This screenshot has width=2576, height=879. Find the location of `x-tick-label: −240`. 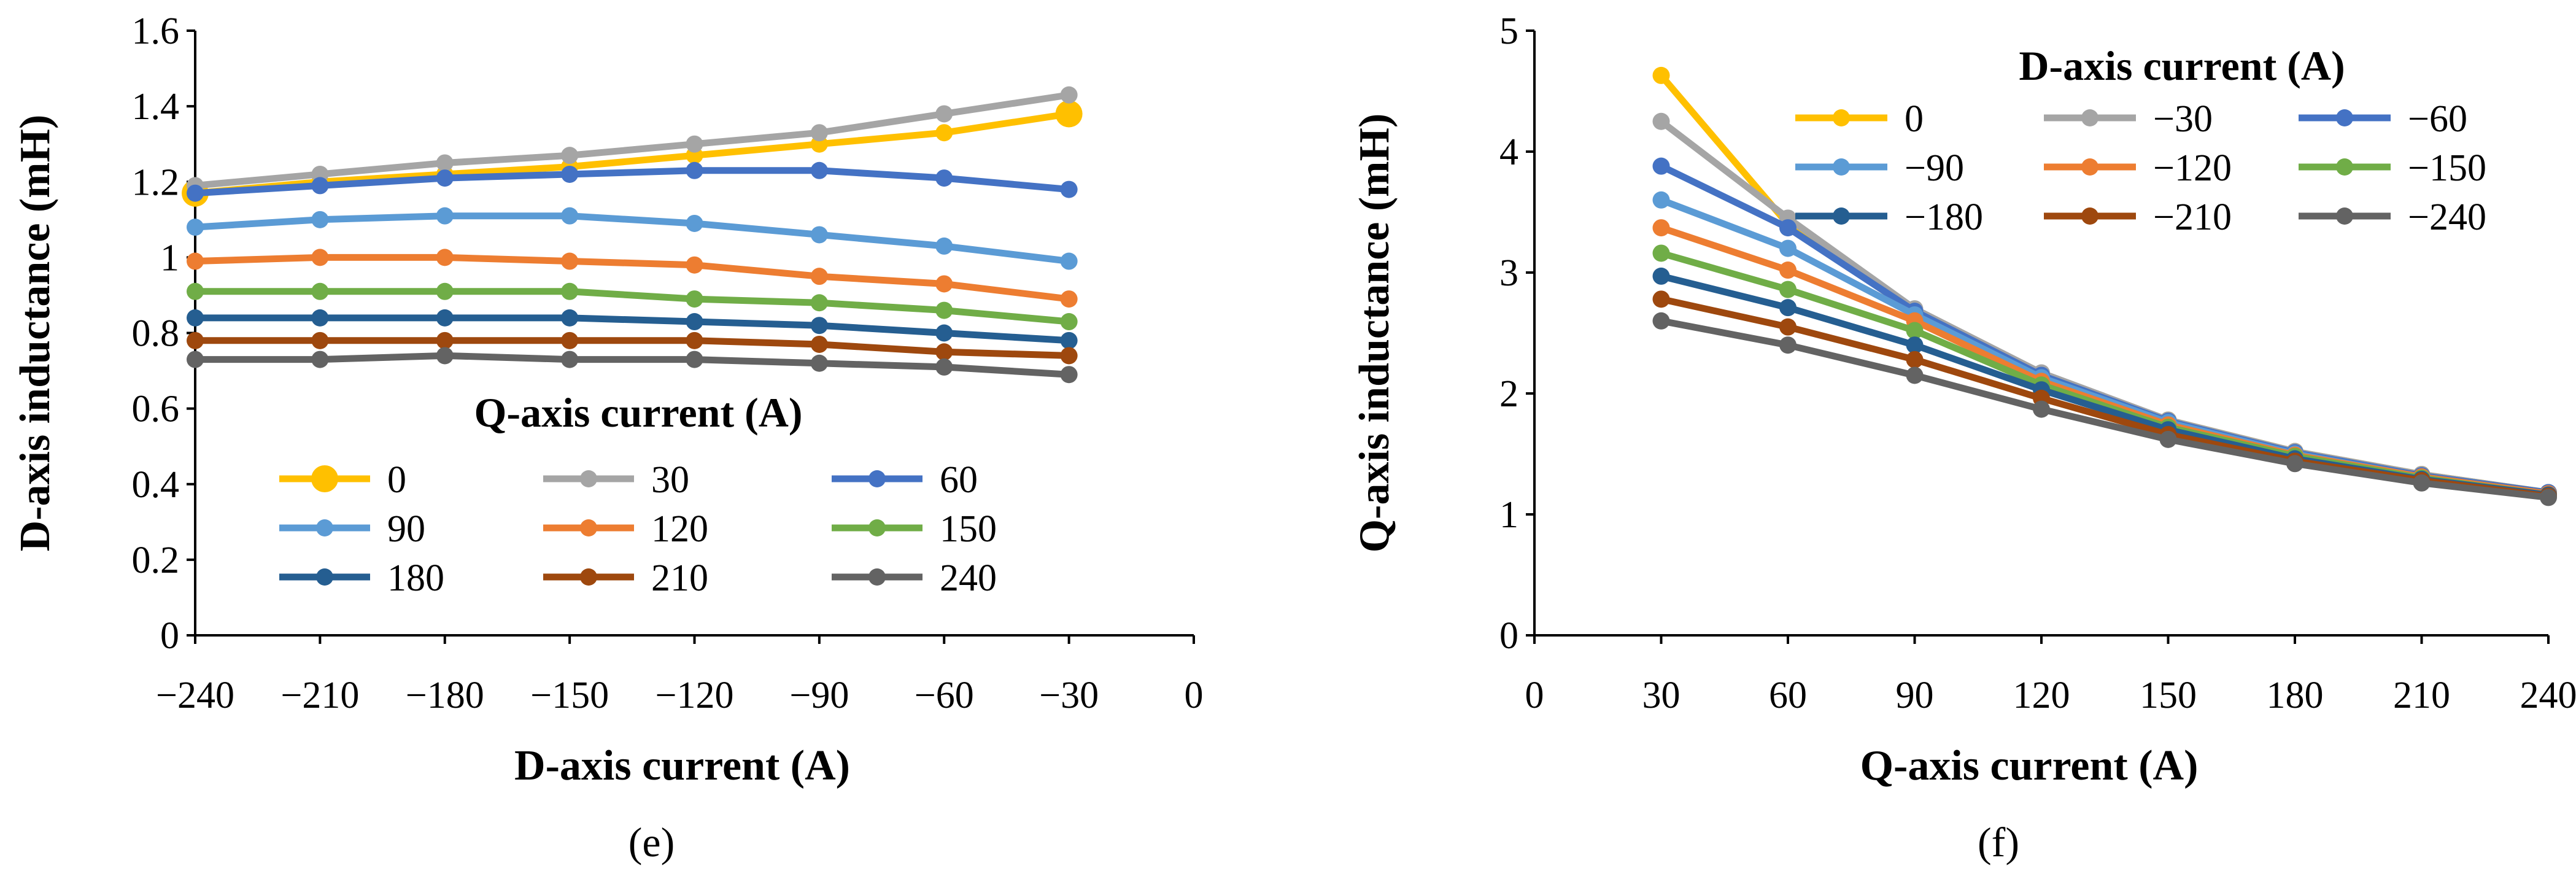

x-tick-label: −240 is located at coordinates (195, 695).